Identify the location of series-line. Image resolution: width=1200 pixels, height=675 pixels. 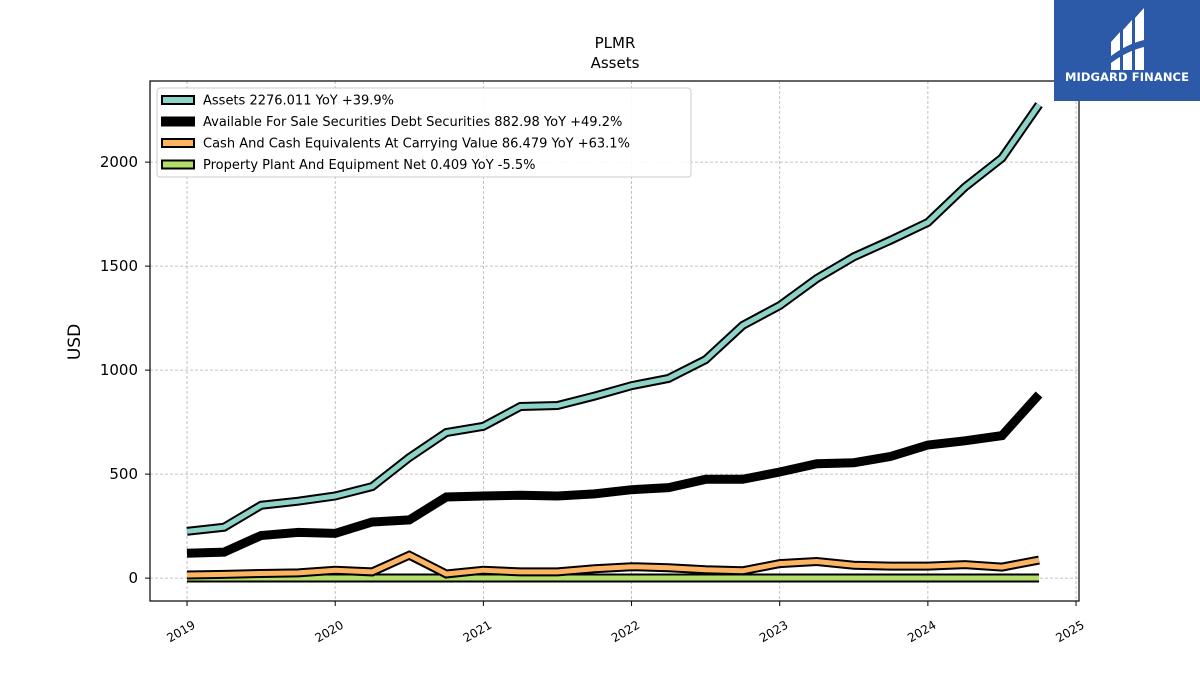
(613, 565).